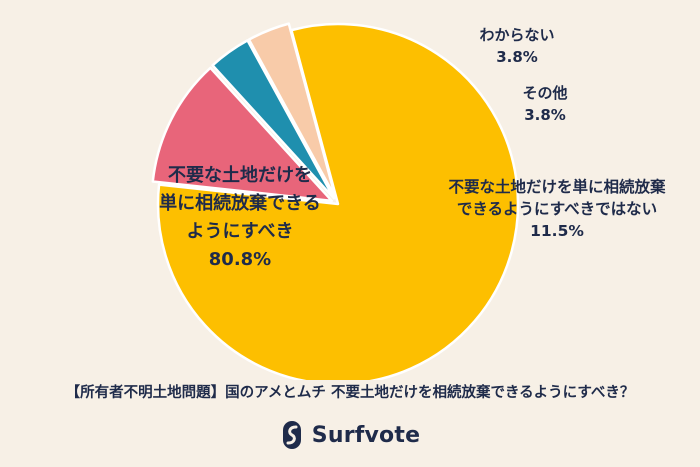  Describe the element at coordinates (516, 35) in the screenshot. I see `slice-category-label: わからない` at that location.